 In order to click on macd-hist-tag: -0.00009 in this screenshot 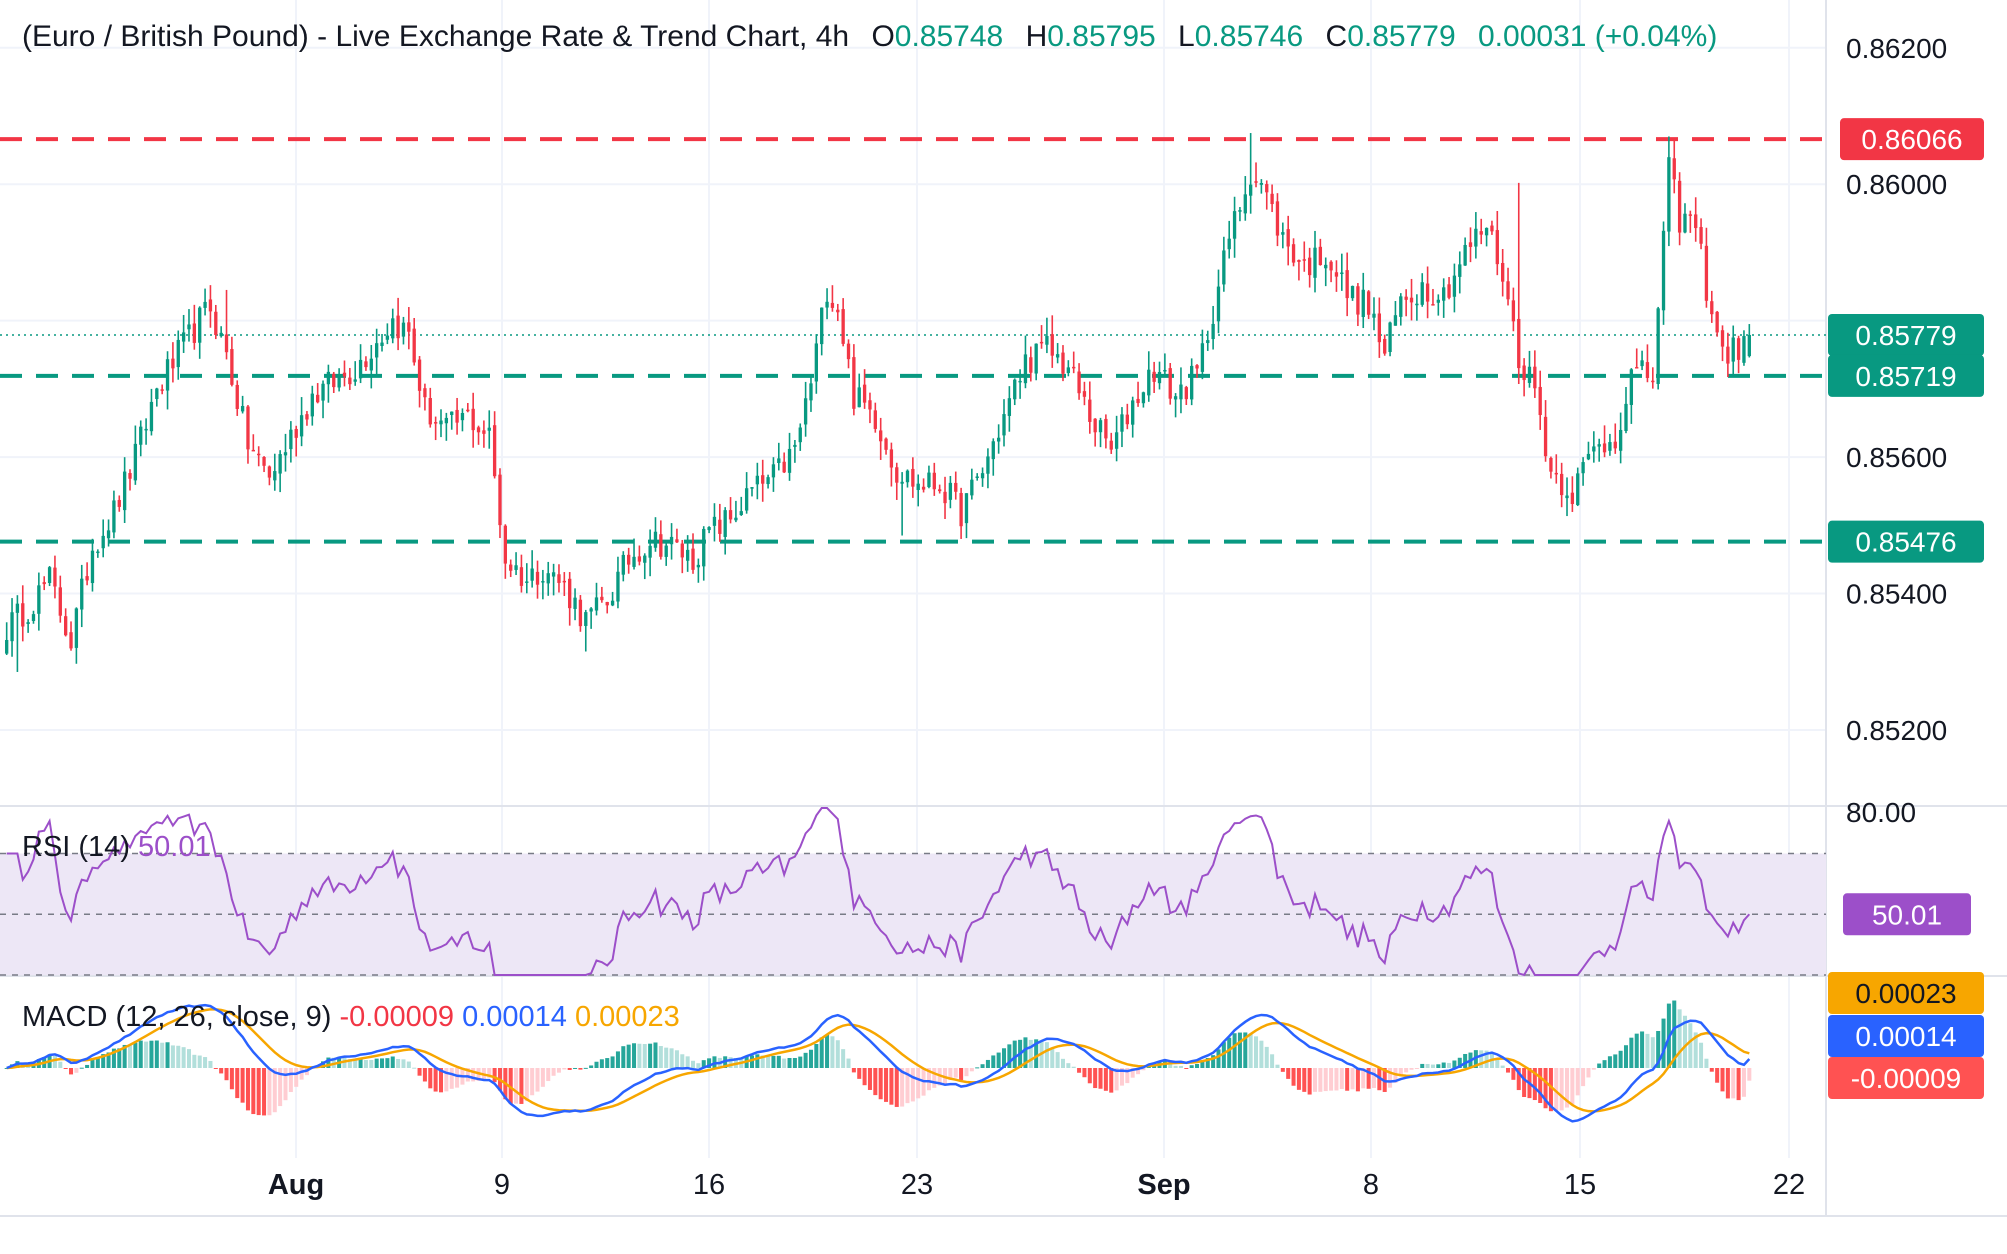, I will do `click(1906, 1078)`.